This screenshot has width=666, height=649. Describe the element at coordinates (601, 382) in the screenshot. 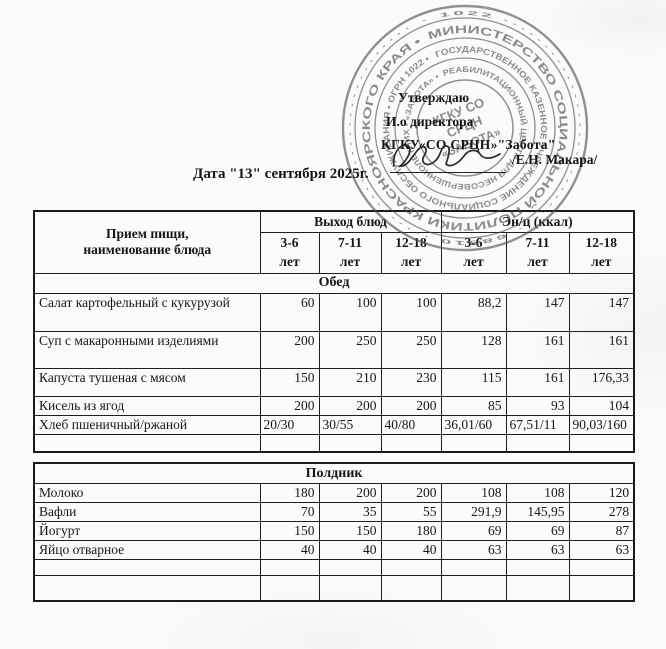

I see `value-cell: 176,33` at that location.